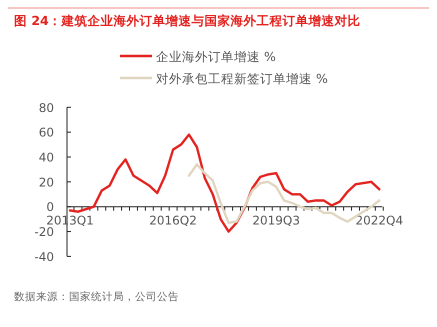  Describe the element at coordinates (44, 232) in the screenshot. I see `y-tick-label: -20` at that location.